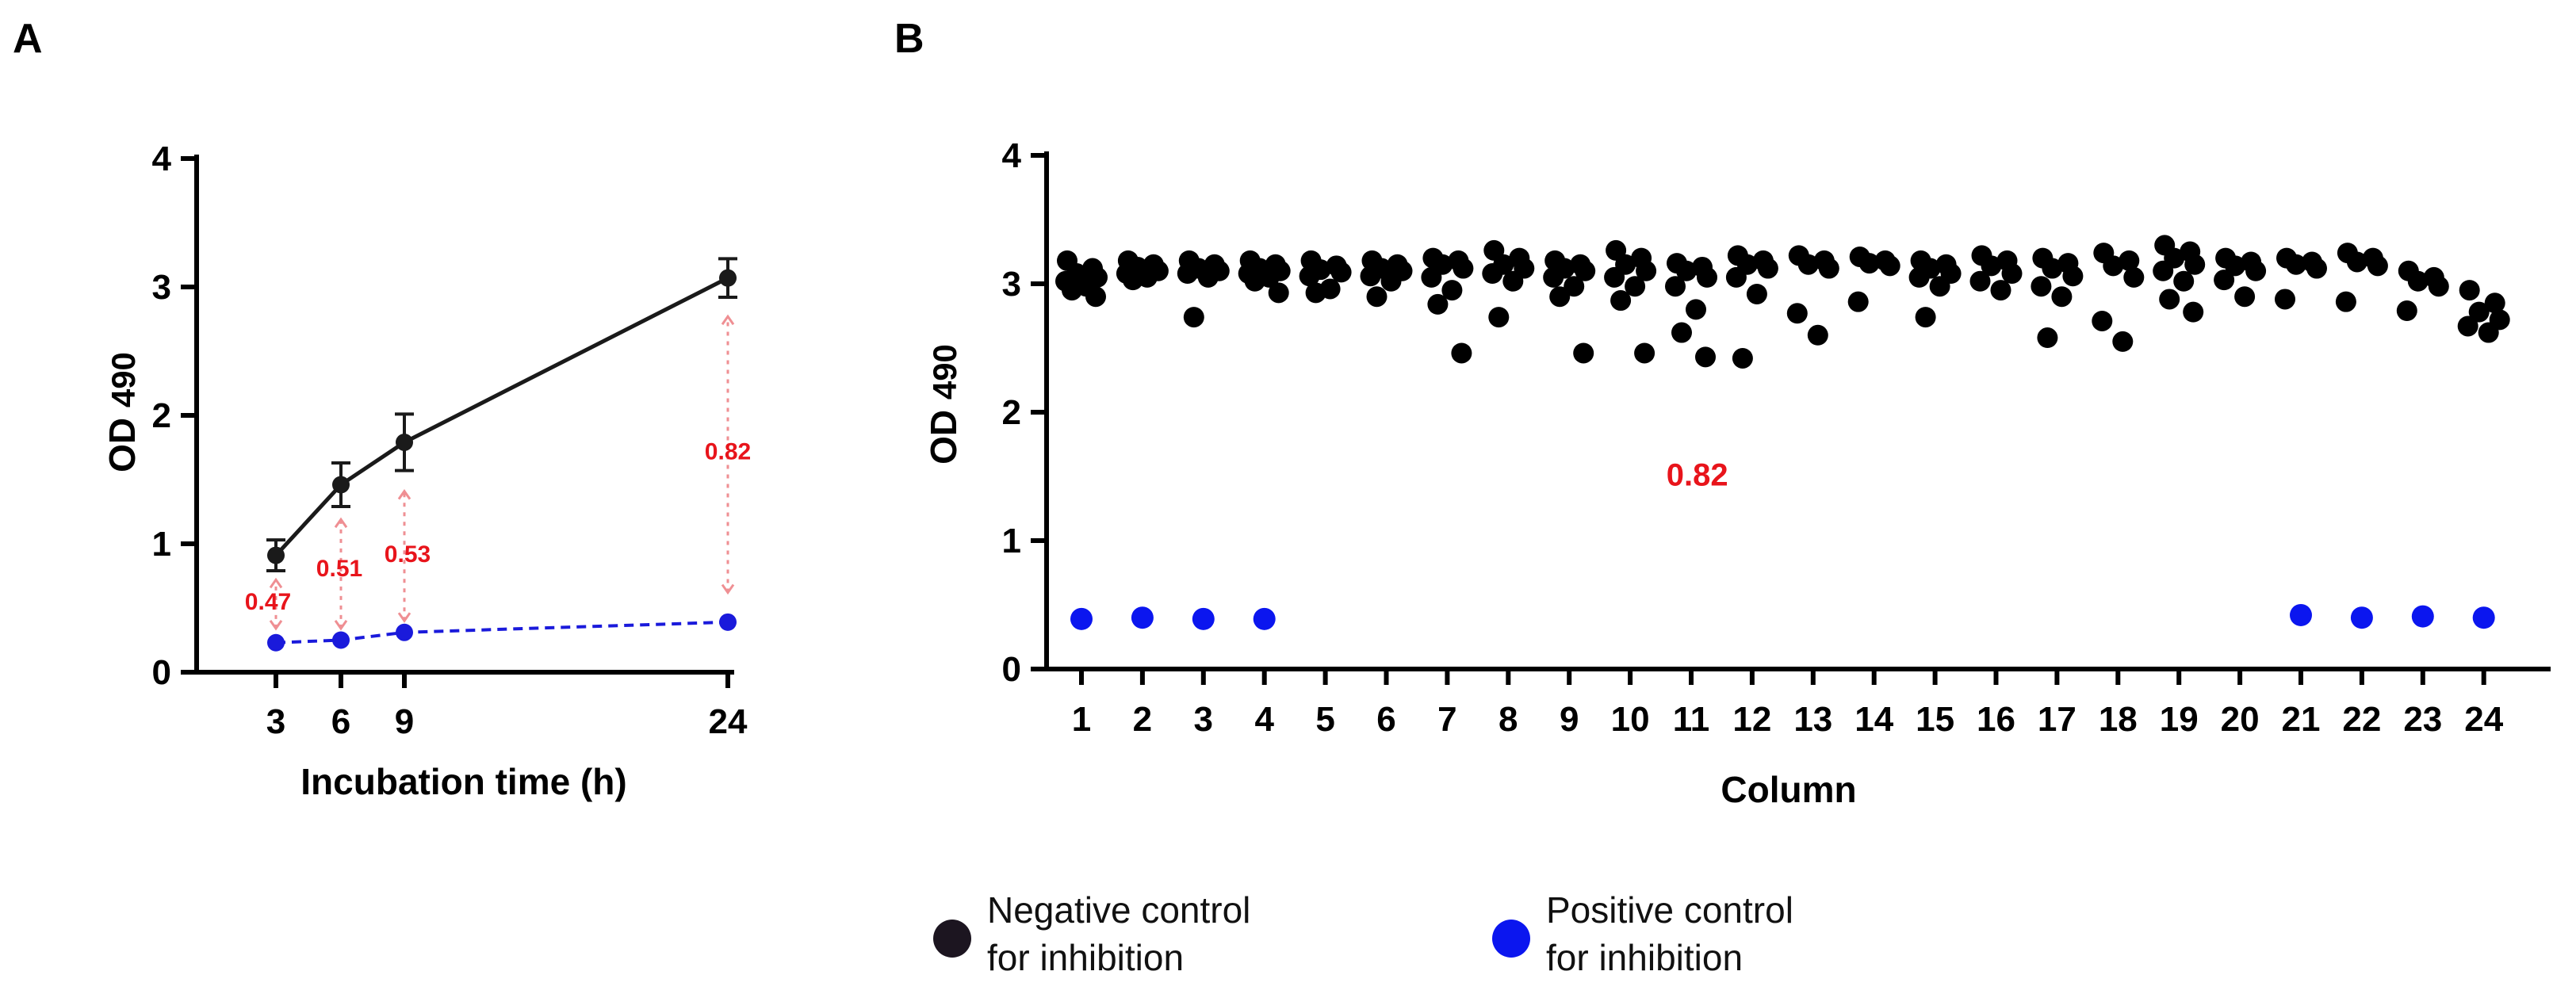 The height and width of the screenshot is (998, 2576). Describe the element at coordinates (339, 569) in the screenshot. I see `difference-label: 0.51` at that location.